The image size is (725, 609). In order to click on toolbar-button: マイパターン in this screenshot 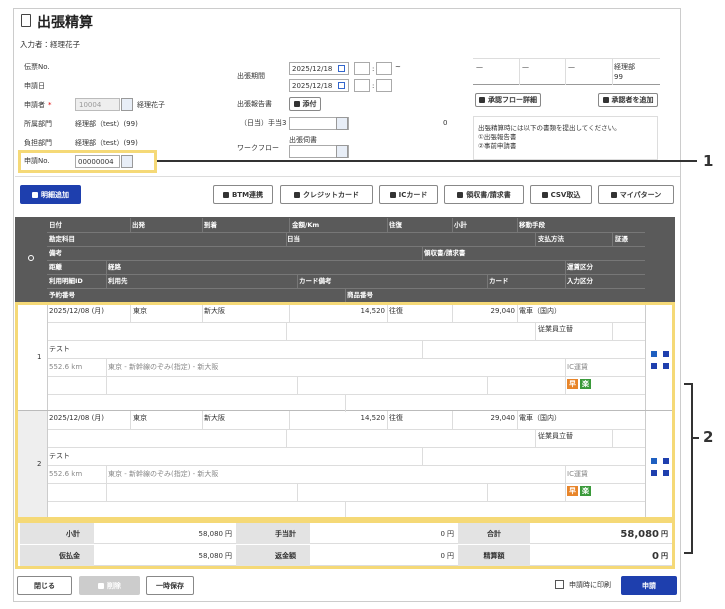, I will do `click(636, 194)`.